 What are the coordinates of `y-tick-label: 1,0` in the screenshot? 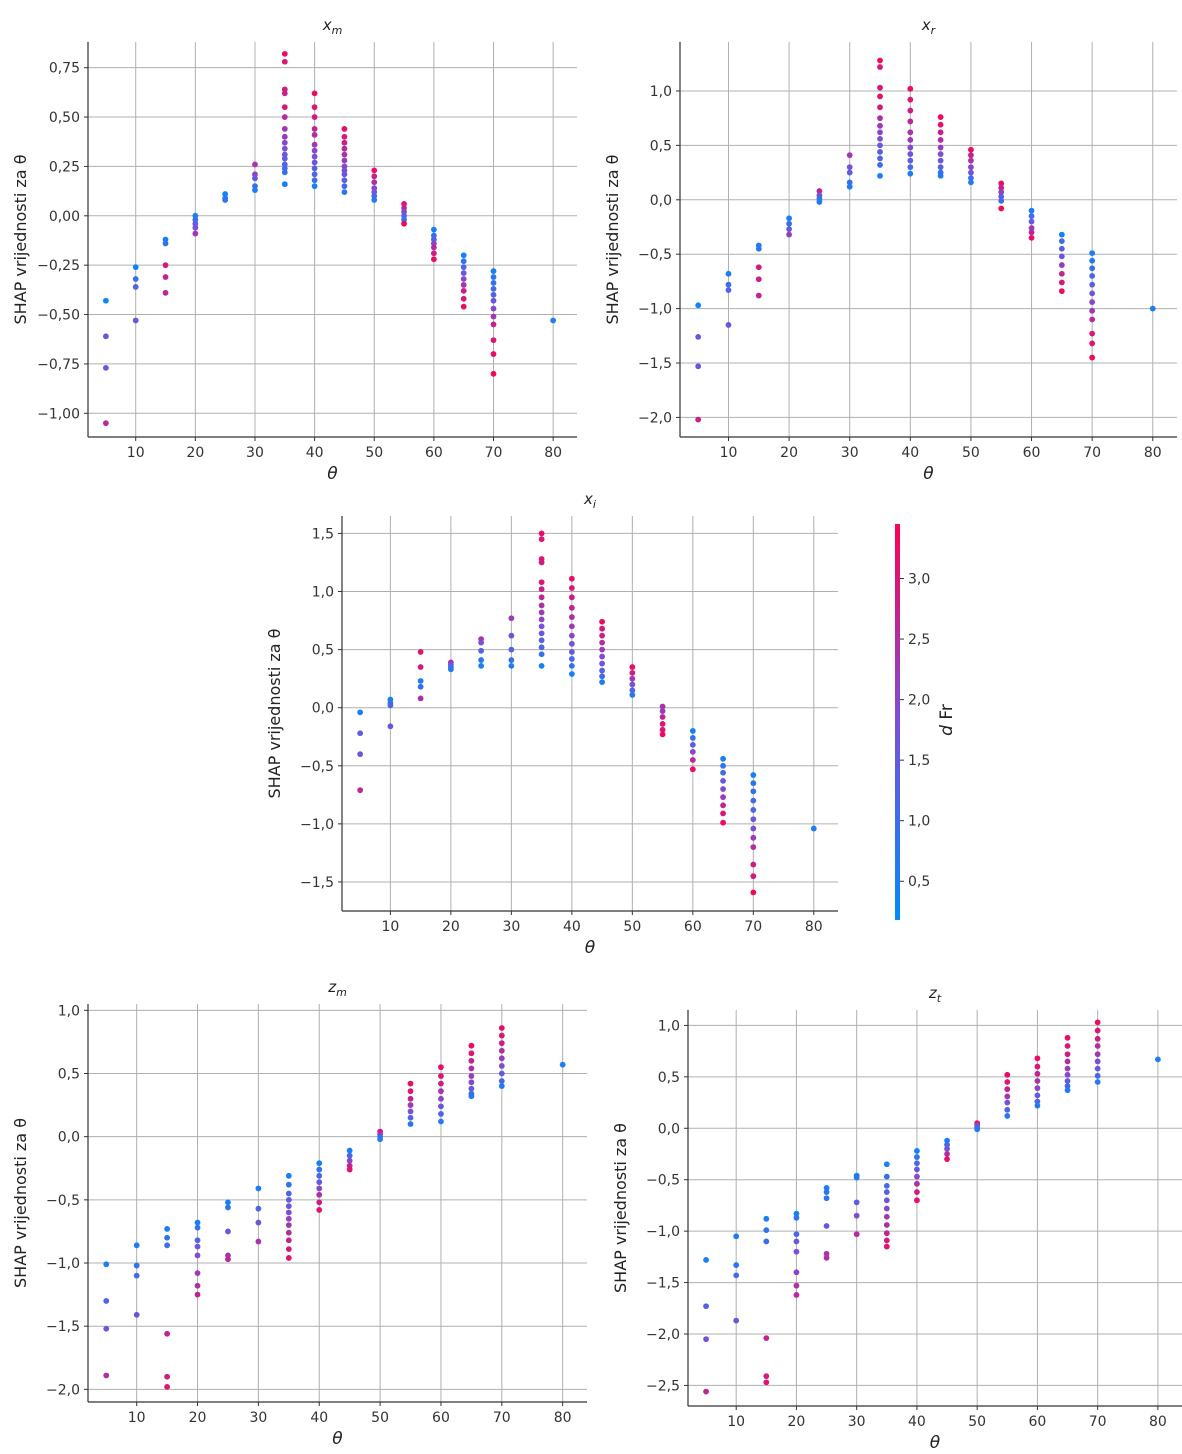 It's located at (669, 1026).